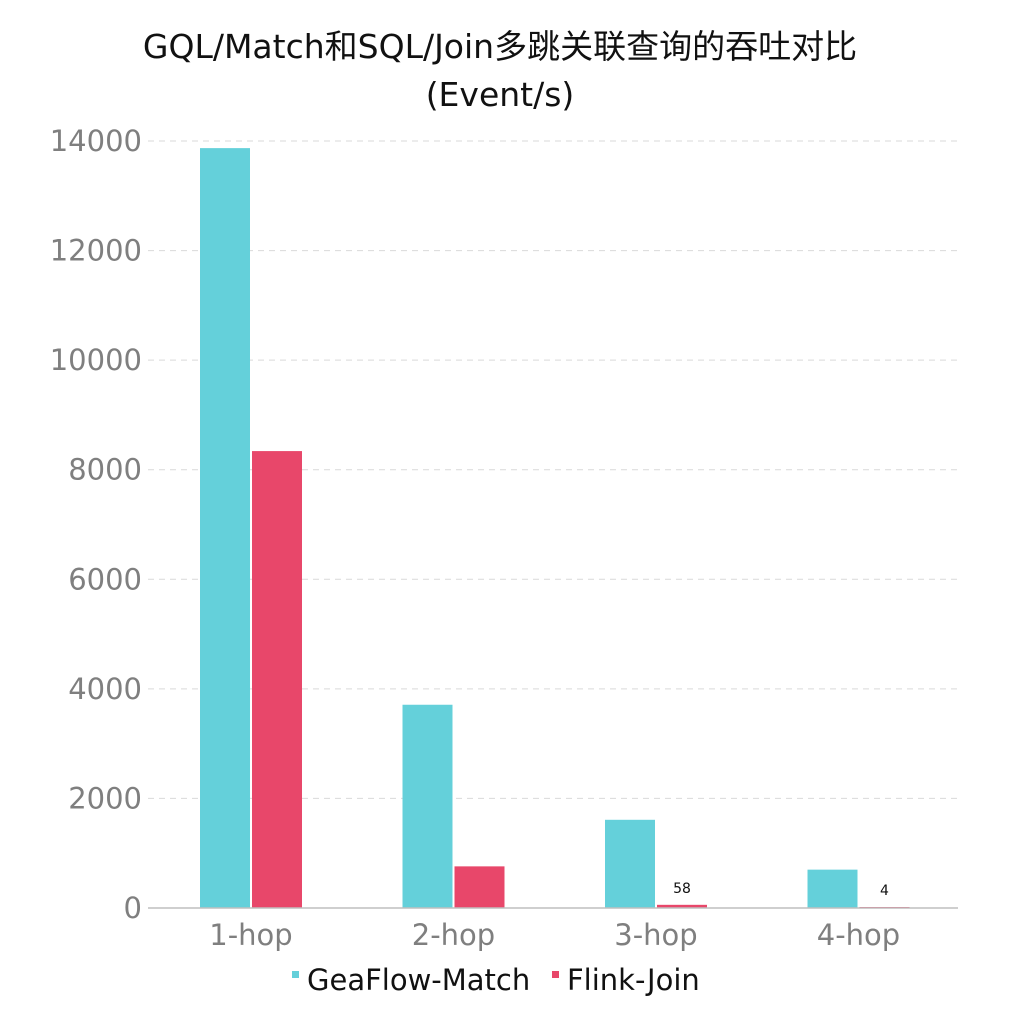 The width and height of the screenshot is (1022, 1022). Describe the element at coordinates (96, 251) in the screenshot. I see `y-tick-label: 12000` at that location.